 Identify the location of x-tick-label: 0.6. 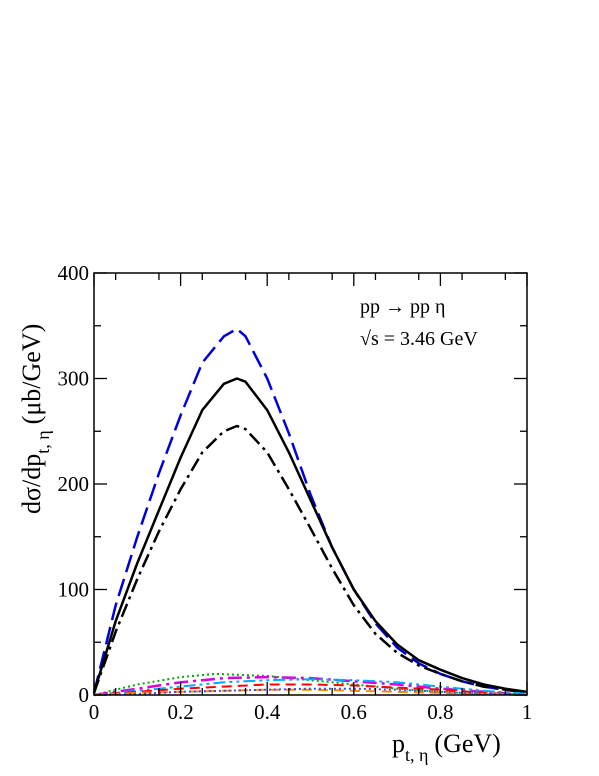
(354, 712).